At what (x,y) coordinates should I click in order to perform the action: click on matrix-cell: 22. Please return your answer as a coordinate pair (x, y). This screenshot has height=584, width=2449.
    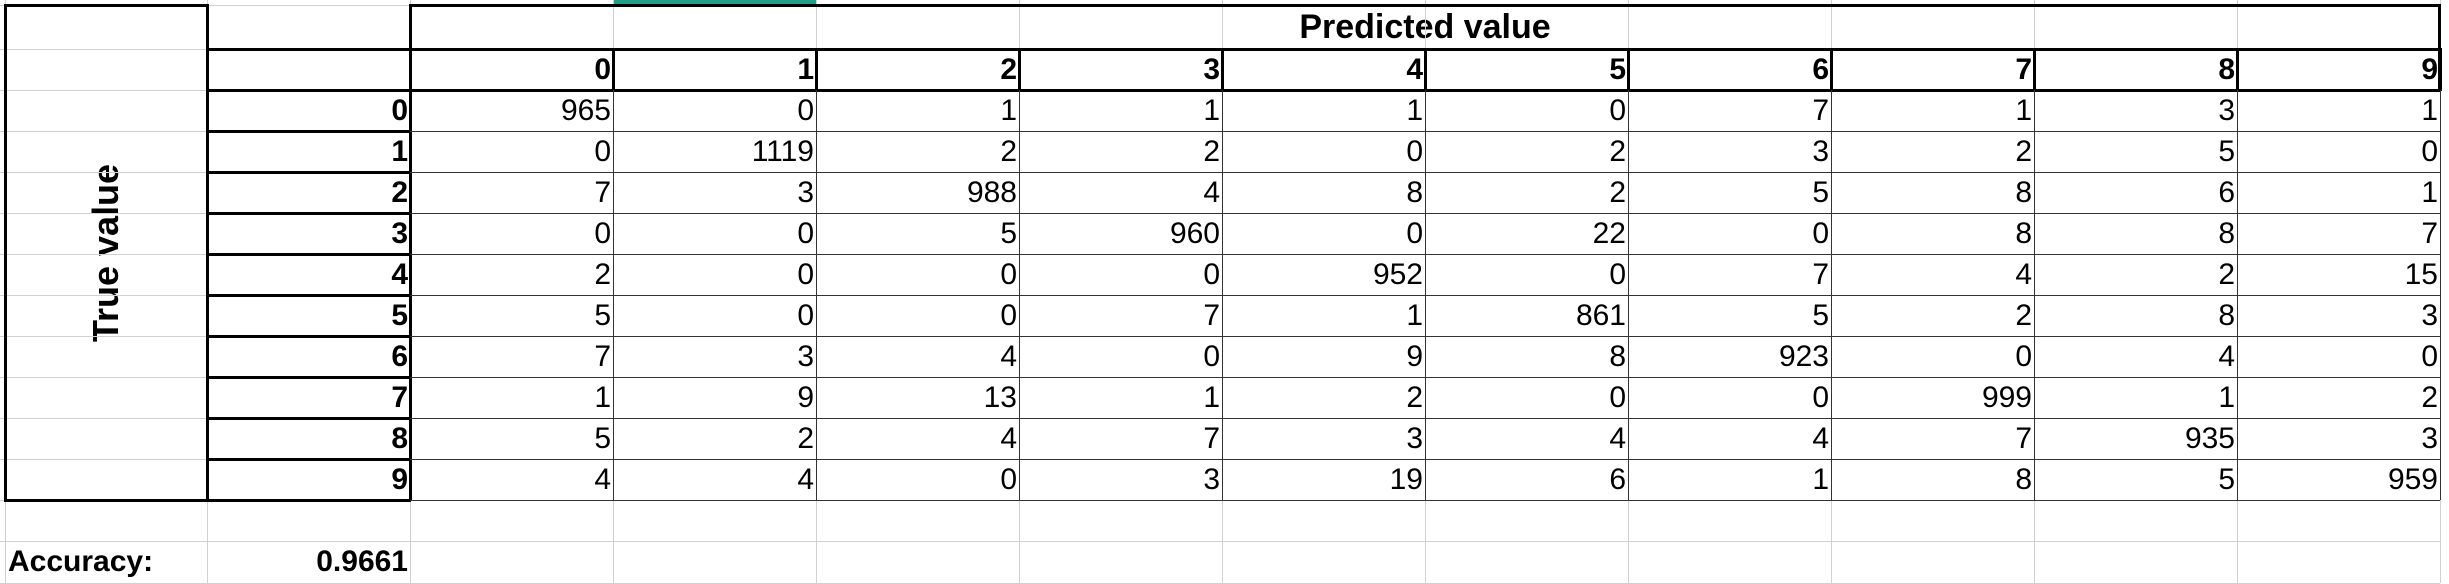
    Looking at the image, I should click on (1609, 233).